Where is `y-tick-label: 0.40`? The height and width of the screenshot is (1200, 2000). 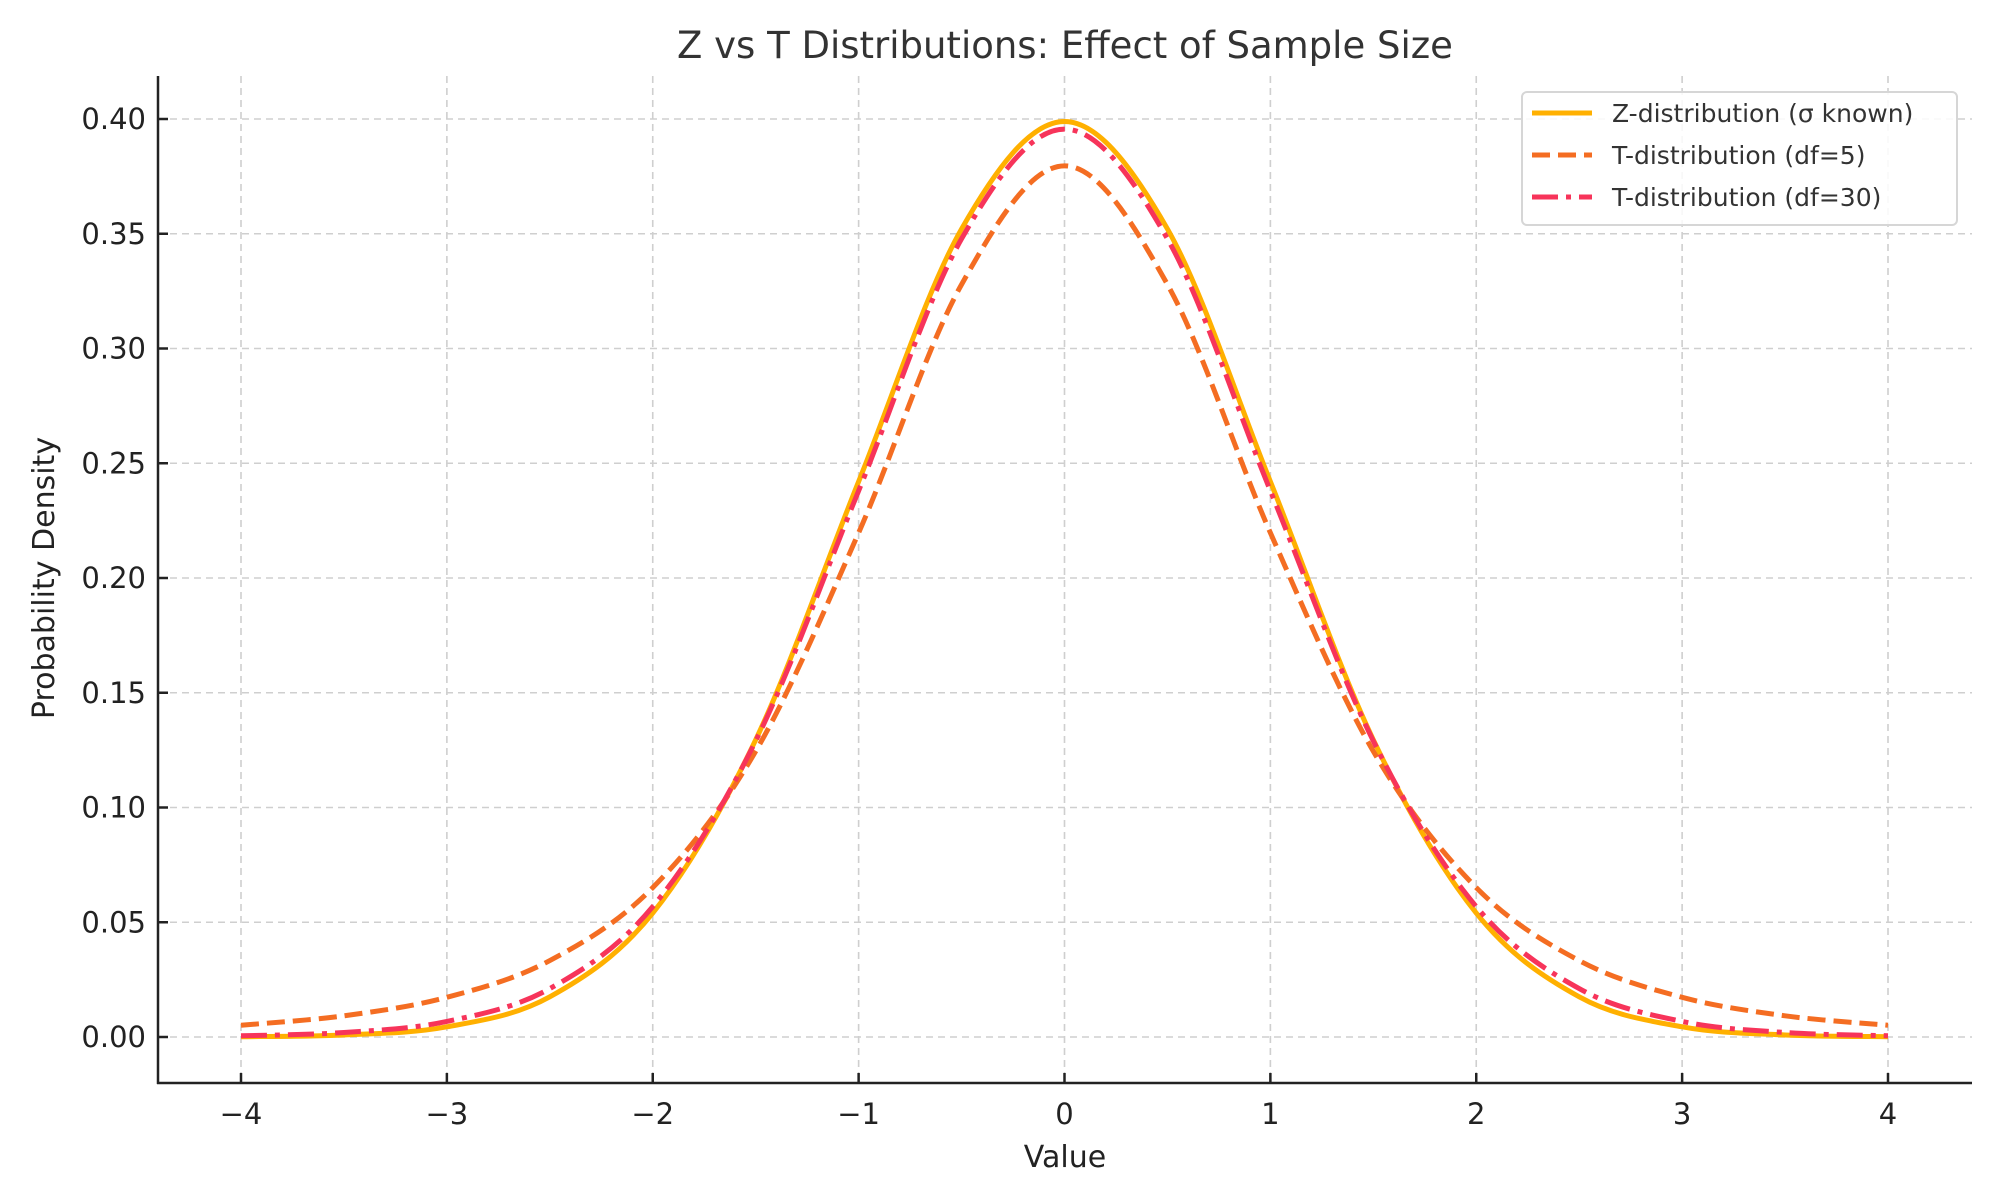
y-tick-label: 0.40 is located at coordinates (113, 119).